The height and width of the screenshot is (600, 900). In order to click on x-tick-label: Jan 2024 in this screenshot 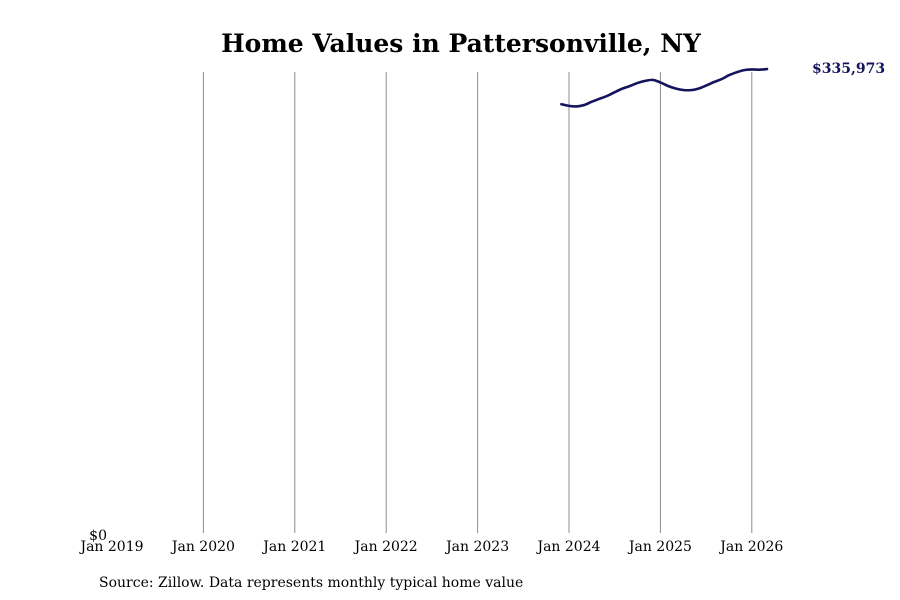, I will do `click(567, 547)`.